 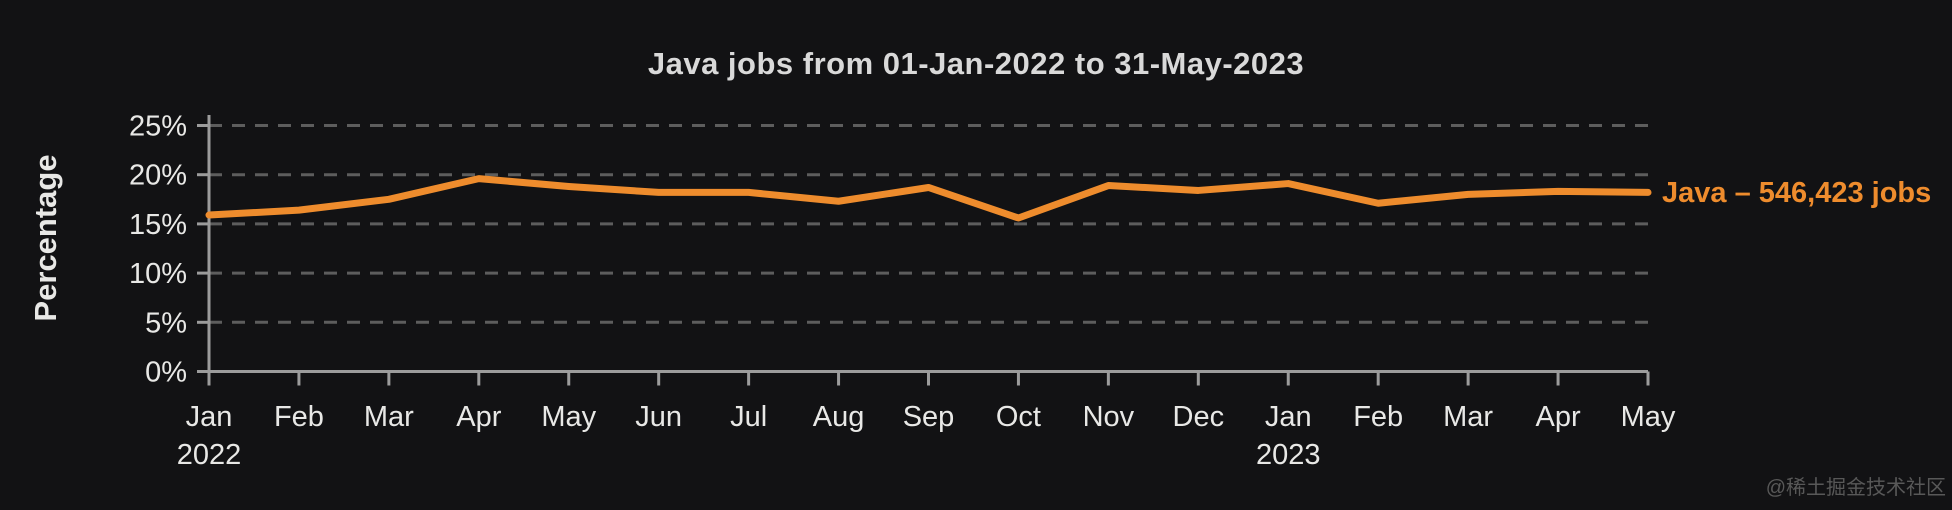 I want to click on x-tick-label: Aug, so click(x=839, y=417).